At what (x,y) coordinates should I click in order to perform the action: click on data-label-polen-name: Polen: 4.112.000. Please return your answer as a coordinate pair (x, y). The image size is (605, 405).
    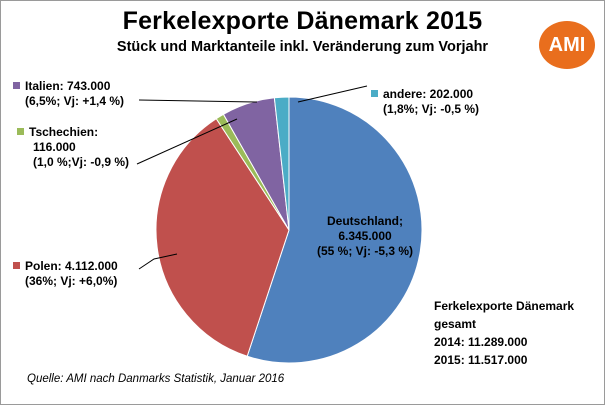
    Looking at the image, I should click on (71, 266).